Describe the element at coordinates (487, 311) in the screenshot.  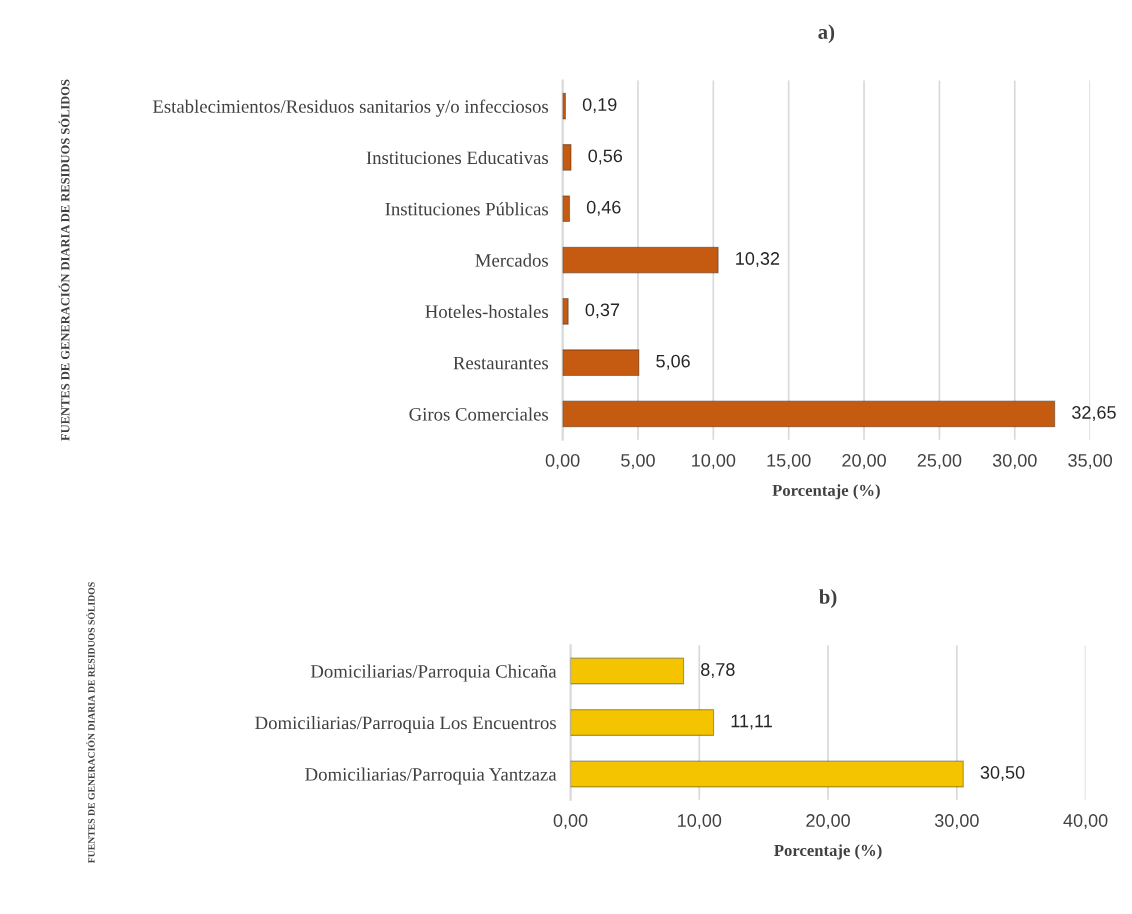
I see `y-tick-label: Hoteles-hostales` at that location.